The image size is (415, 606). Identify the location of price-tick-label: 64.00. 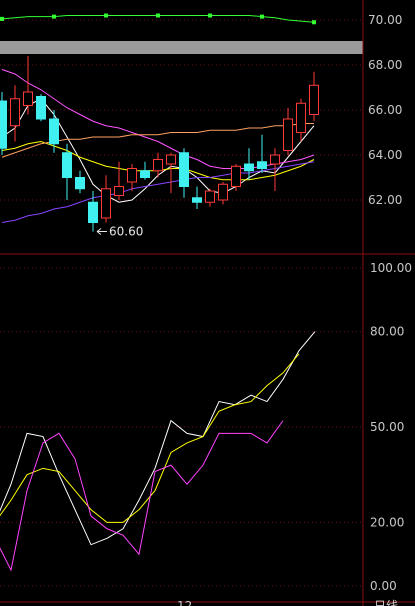
(385, 155).